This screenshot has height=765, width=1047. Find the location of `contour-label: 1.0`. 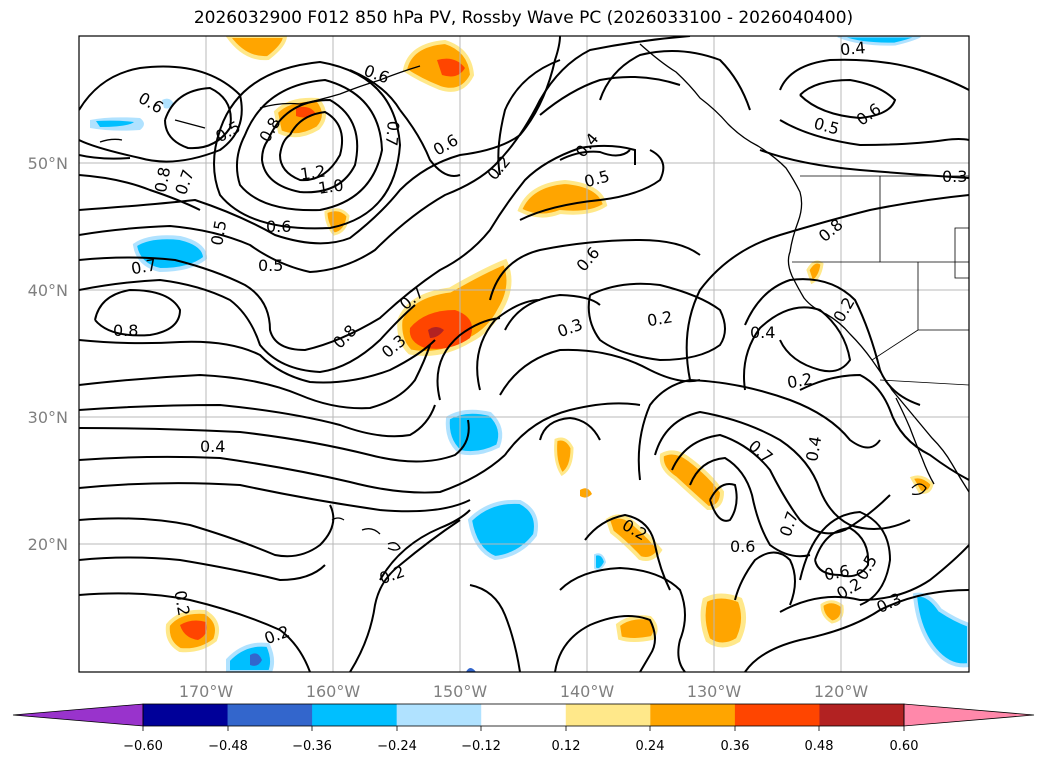

contour-label: 1.0 is located at coordinates (331, 186).